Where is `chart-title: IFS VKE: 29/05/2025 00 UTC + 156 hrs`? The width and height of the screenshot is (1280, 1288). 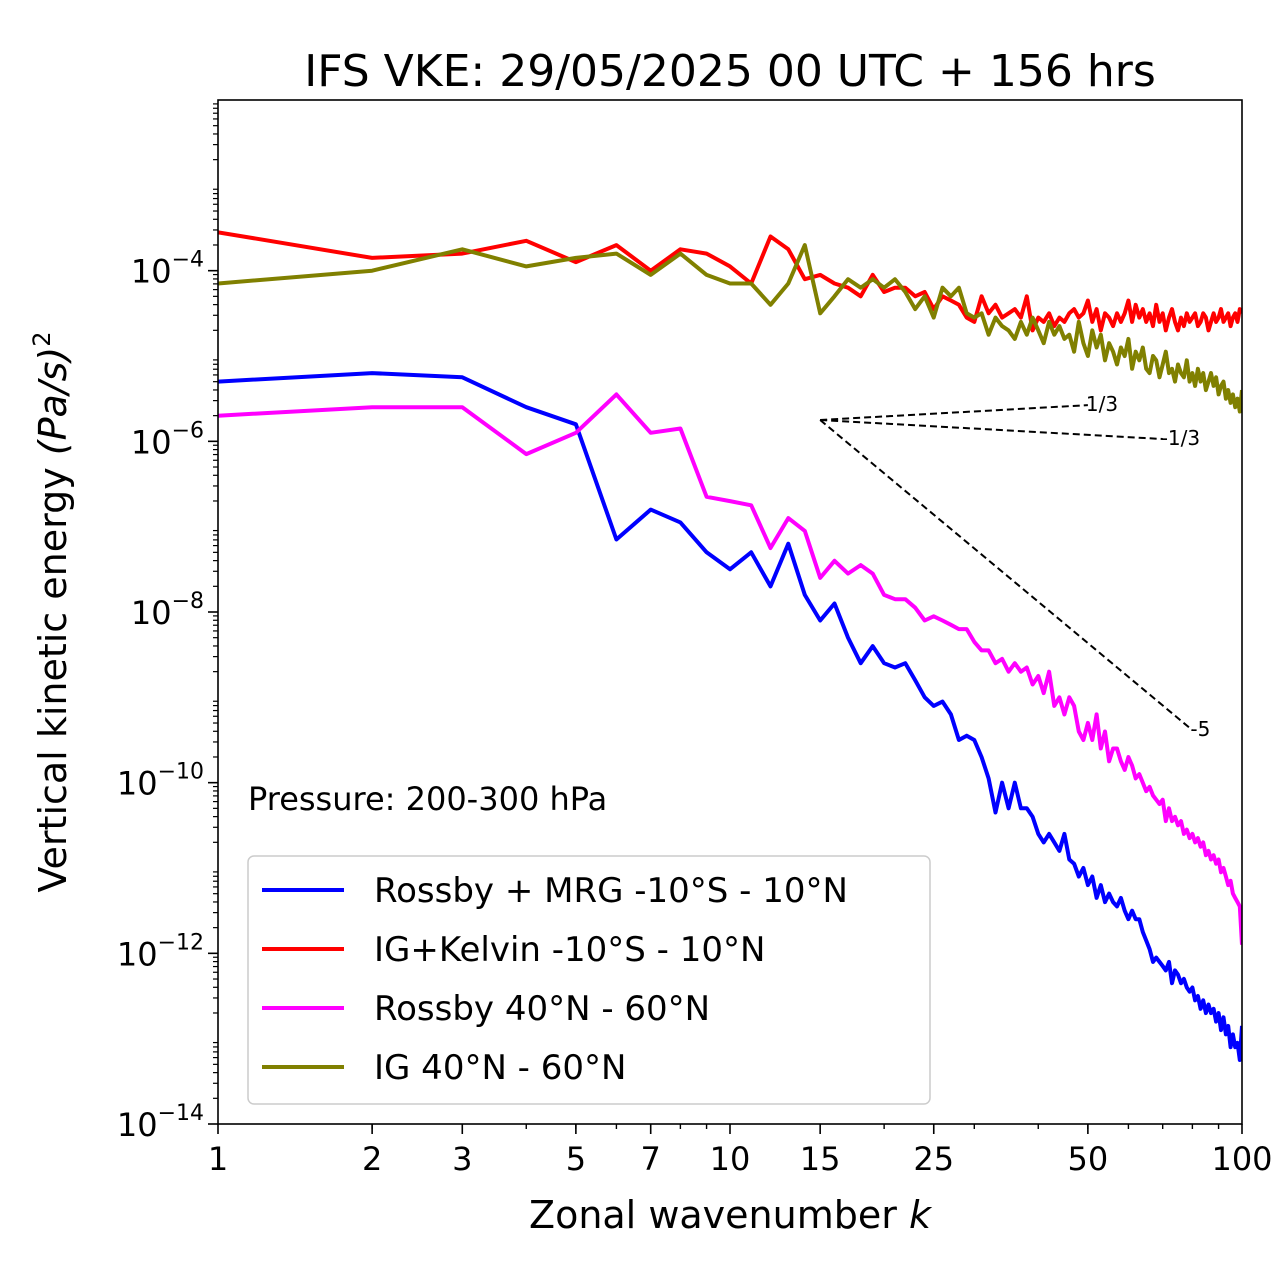
chart-title: IFS VKE: 29/05/2025 00 UTC + 156 hrs is located at coordinates (730, 71).